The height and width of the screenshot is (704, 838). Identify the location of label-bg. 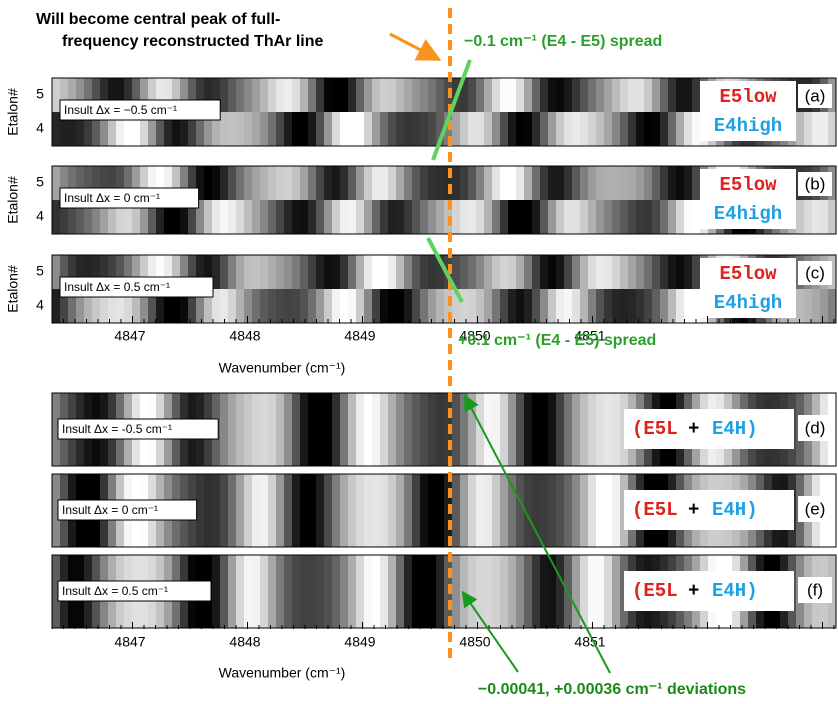
(748, 199).